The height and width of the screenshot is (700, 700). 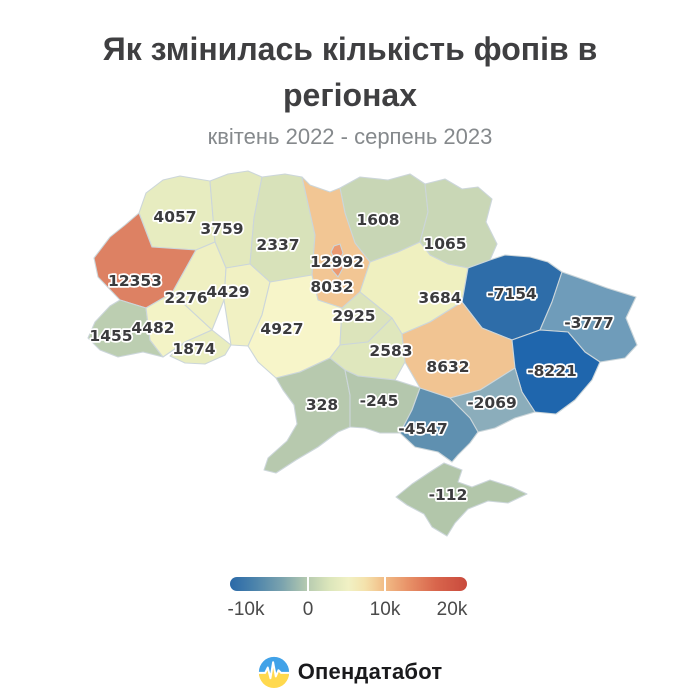 I want to click on value-label-odesa: 328, so click(x=322, y=405).